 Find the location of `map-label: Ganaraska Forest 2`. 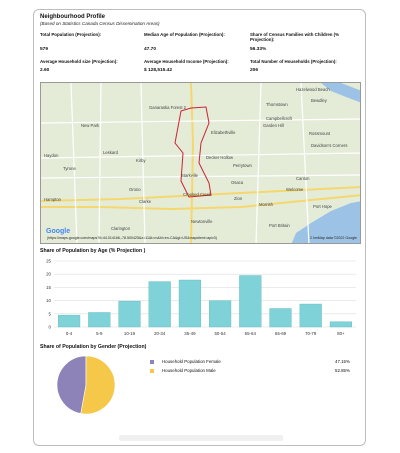

map-label: Ganaraska Forest 2 is located at coordinates (168, 107).